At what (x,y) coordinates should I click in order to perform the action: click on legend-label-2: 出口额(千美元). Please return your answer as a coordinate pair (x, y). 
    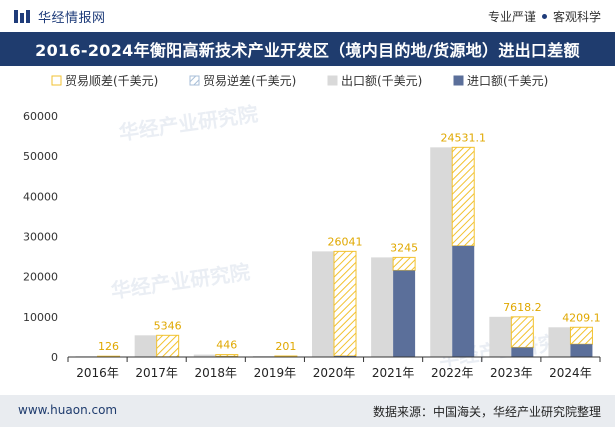
    Looking at the image, I should click on (381, 81).